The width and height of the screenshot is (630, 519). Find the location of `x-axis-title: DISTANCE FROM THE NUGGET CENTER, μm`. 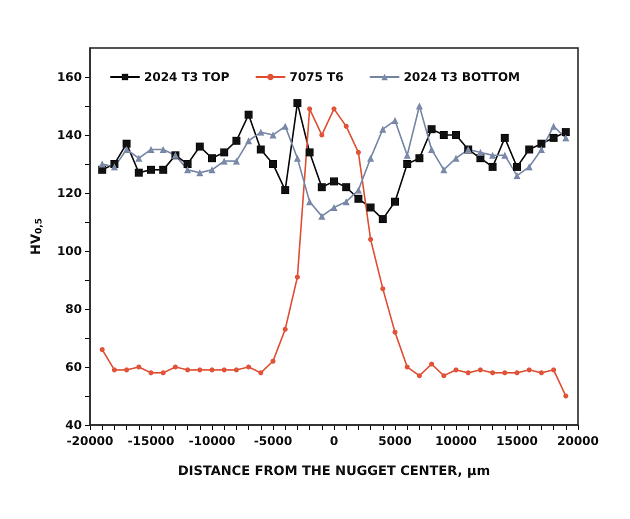

x-axis-title: DISTANCE FROM THE NUGGET CENTER, μm is located at coordinates (334, 471).